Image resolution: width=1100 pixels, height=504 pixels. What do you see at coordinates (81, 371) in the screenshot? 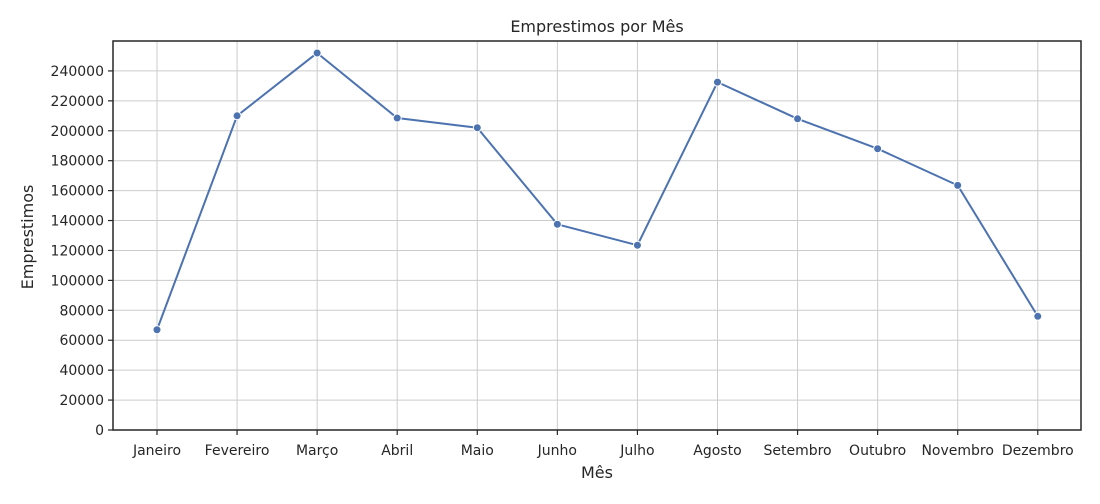
I see `y-tick-label: 40000` at bounding box center [81, 371].